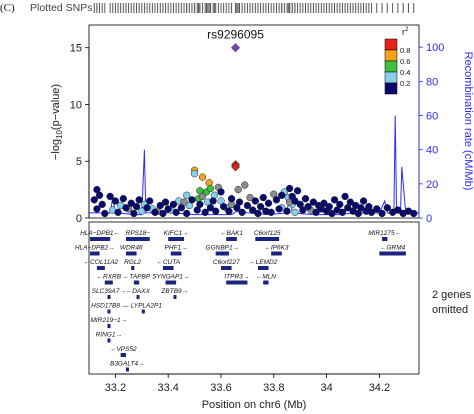 The height and width of the screenshot is (414, 474). Describe the element at coordinates (273, 388) in the screenshot. I see `x-tick-label: 33.8` at that location.